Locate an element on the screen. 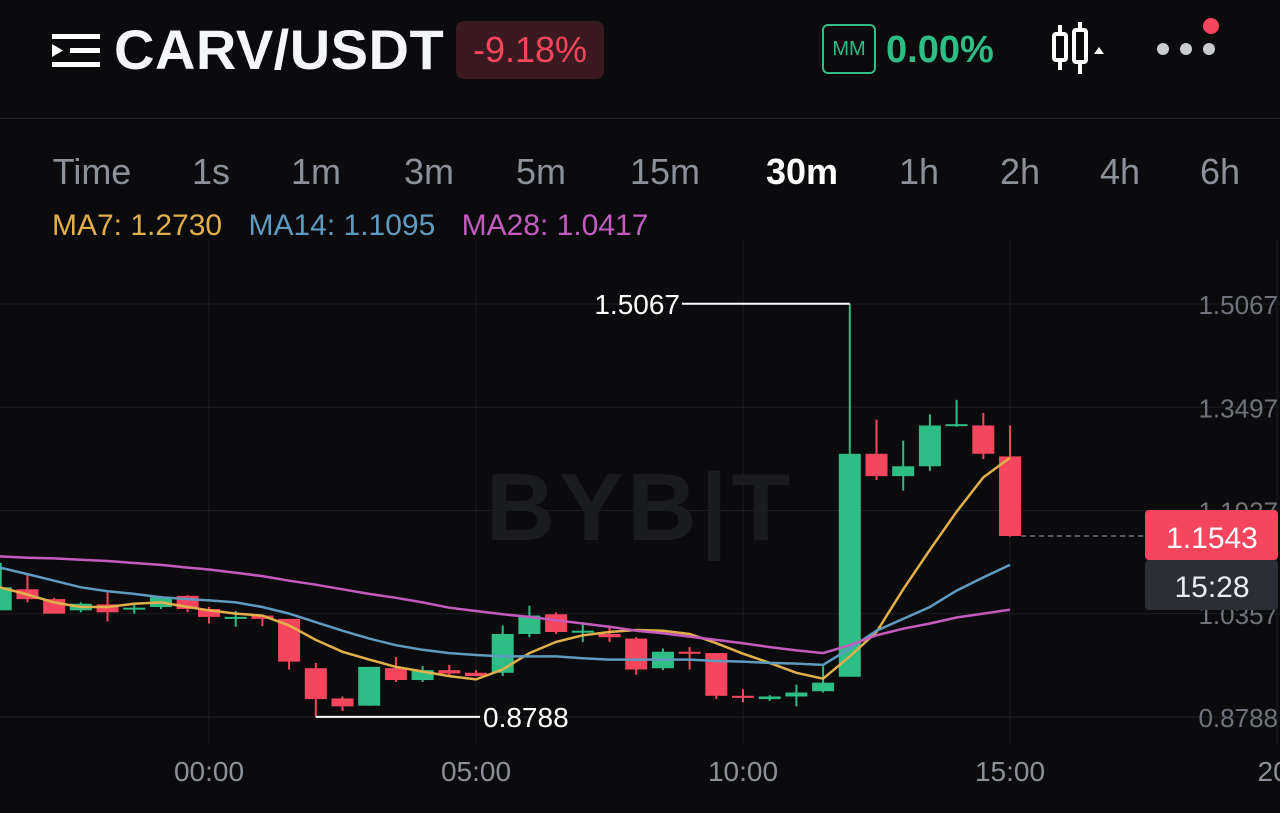  mm-badge: MM is located at coordinates (849, 49).